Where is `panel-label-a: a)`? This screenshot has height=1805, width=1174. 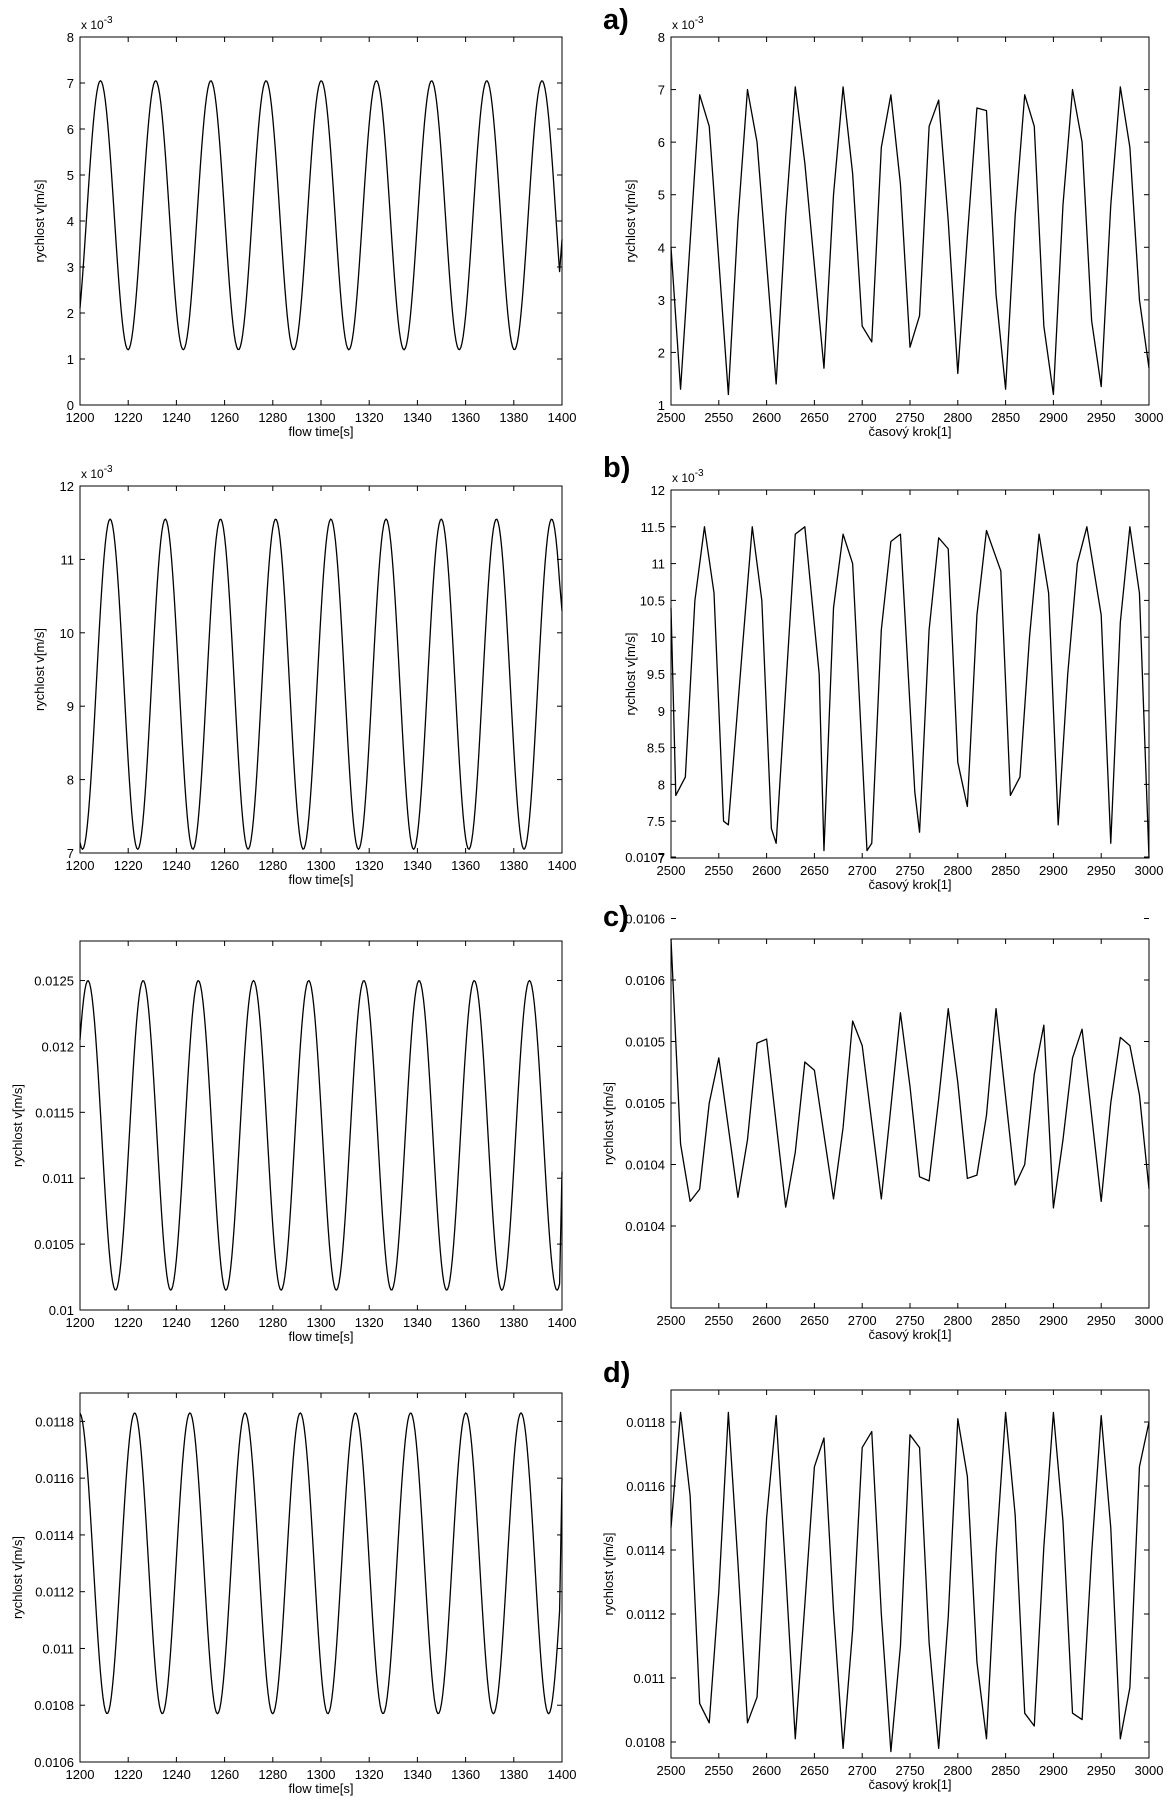 panel-label-a: a) is located at coordinates (616, 20).